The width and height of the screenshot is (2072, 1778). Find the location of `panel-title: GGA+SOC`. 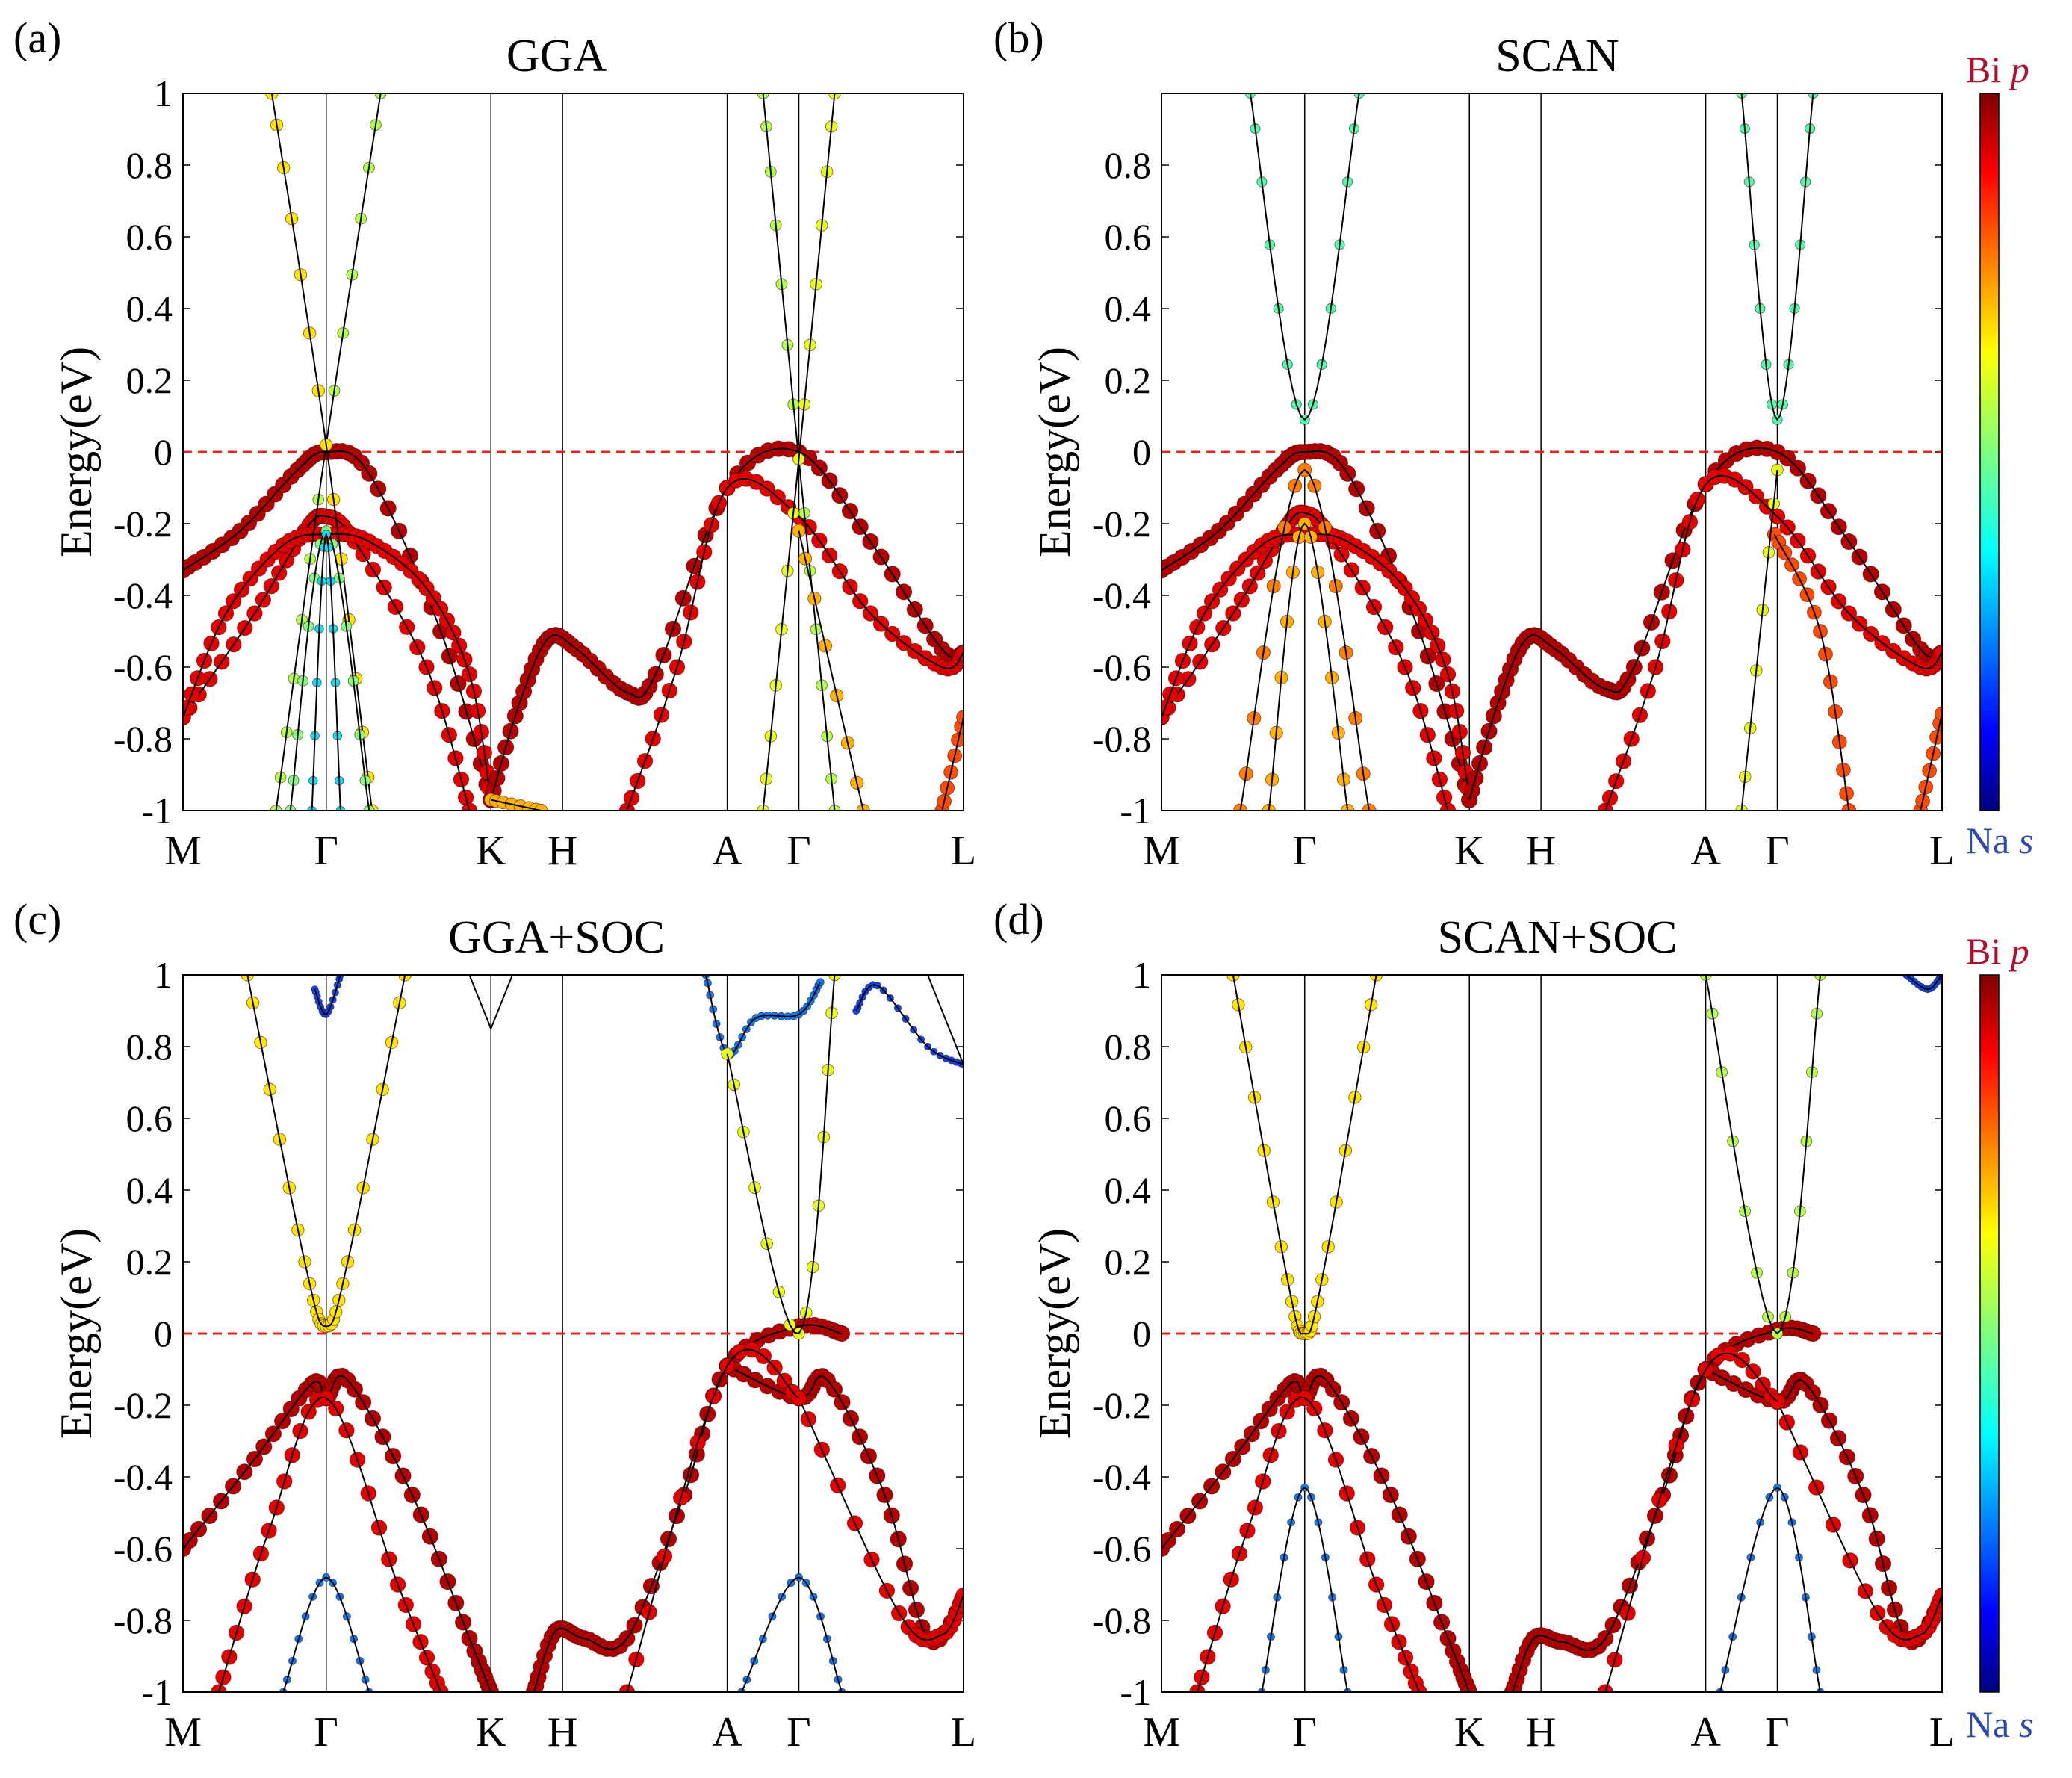

panel-title: GGA+SOC is located at coordinates (556, 937).